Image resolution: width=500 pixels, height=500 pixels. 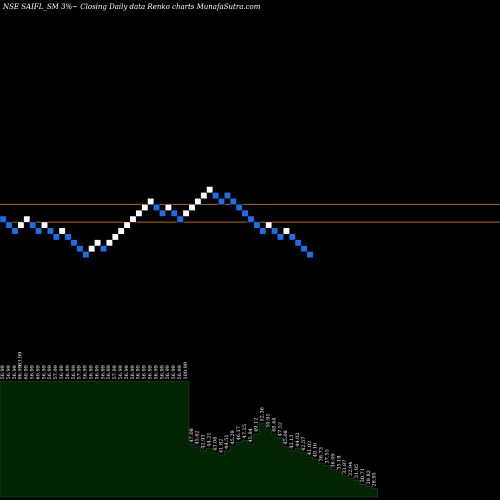 What do you see at coordinates (286, 437) in the screenshot?
I see `volume-label: 45.08` at bounding box center [286, 437].